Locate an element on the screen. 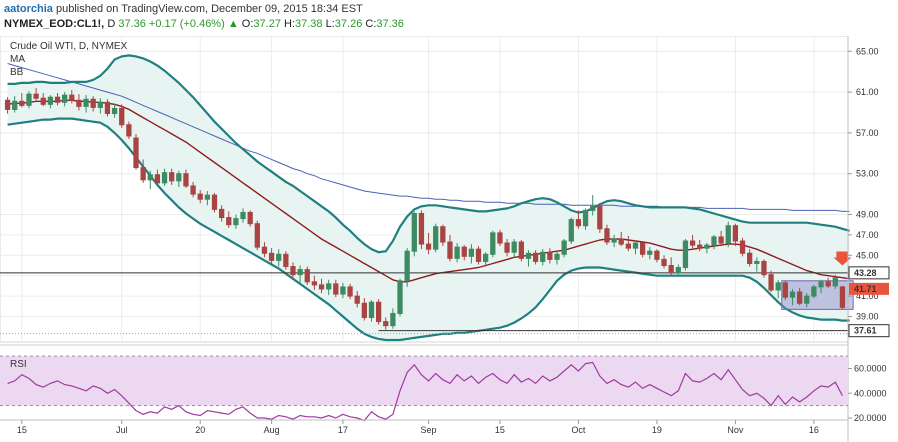 Image resolution: width=898 pixels, height=442 pixels. legend-ma: MA is located at coordinates (17, 59).